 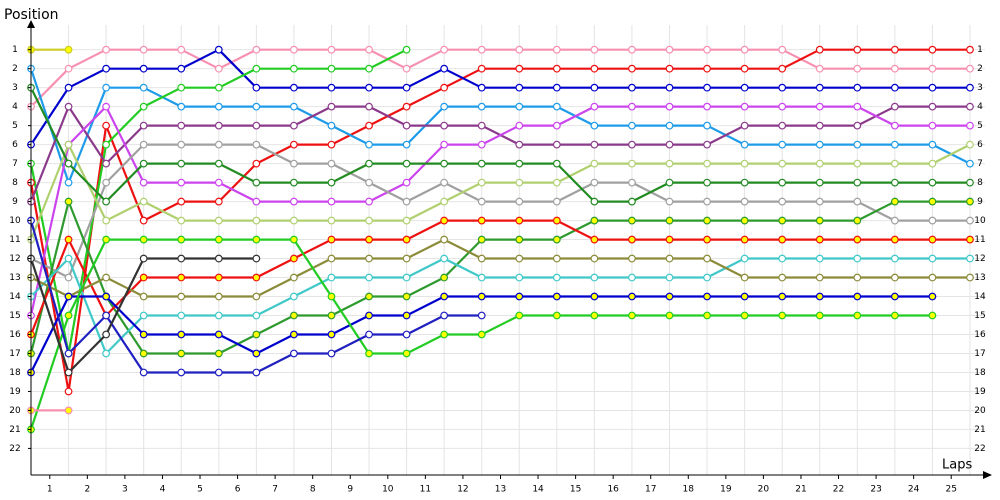 What do you see at coordinates (15, 221) in the screenshot?
I see `y-tick-label: 10` at bounding box center [15, 221].